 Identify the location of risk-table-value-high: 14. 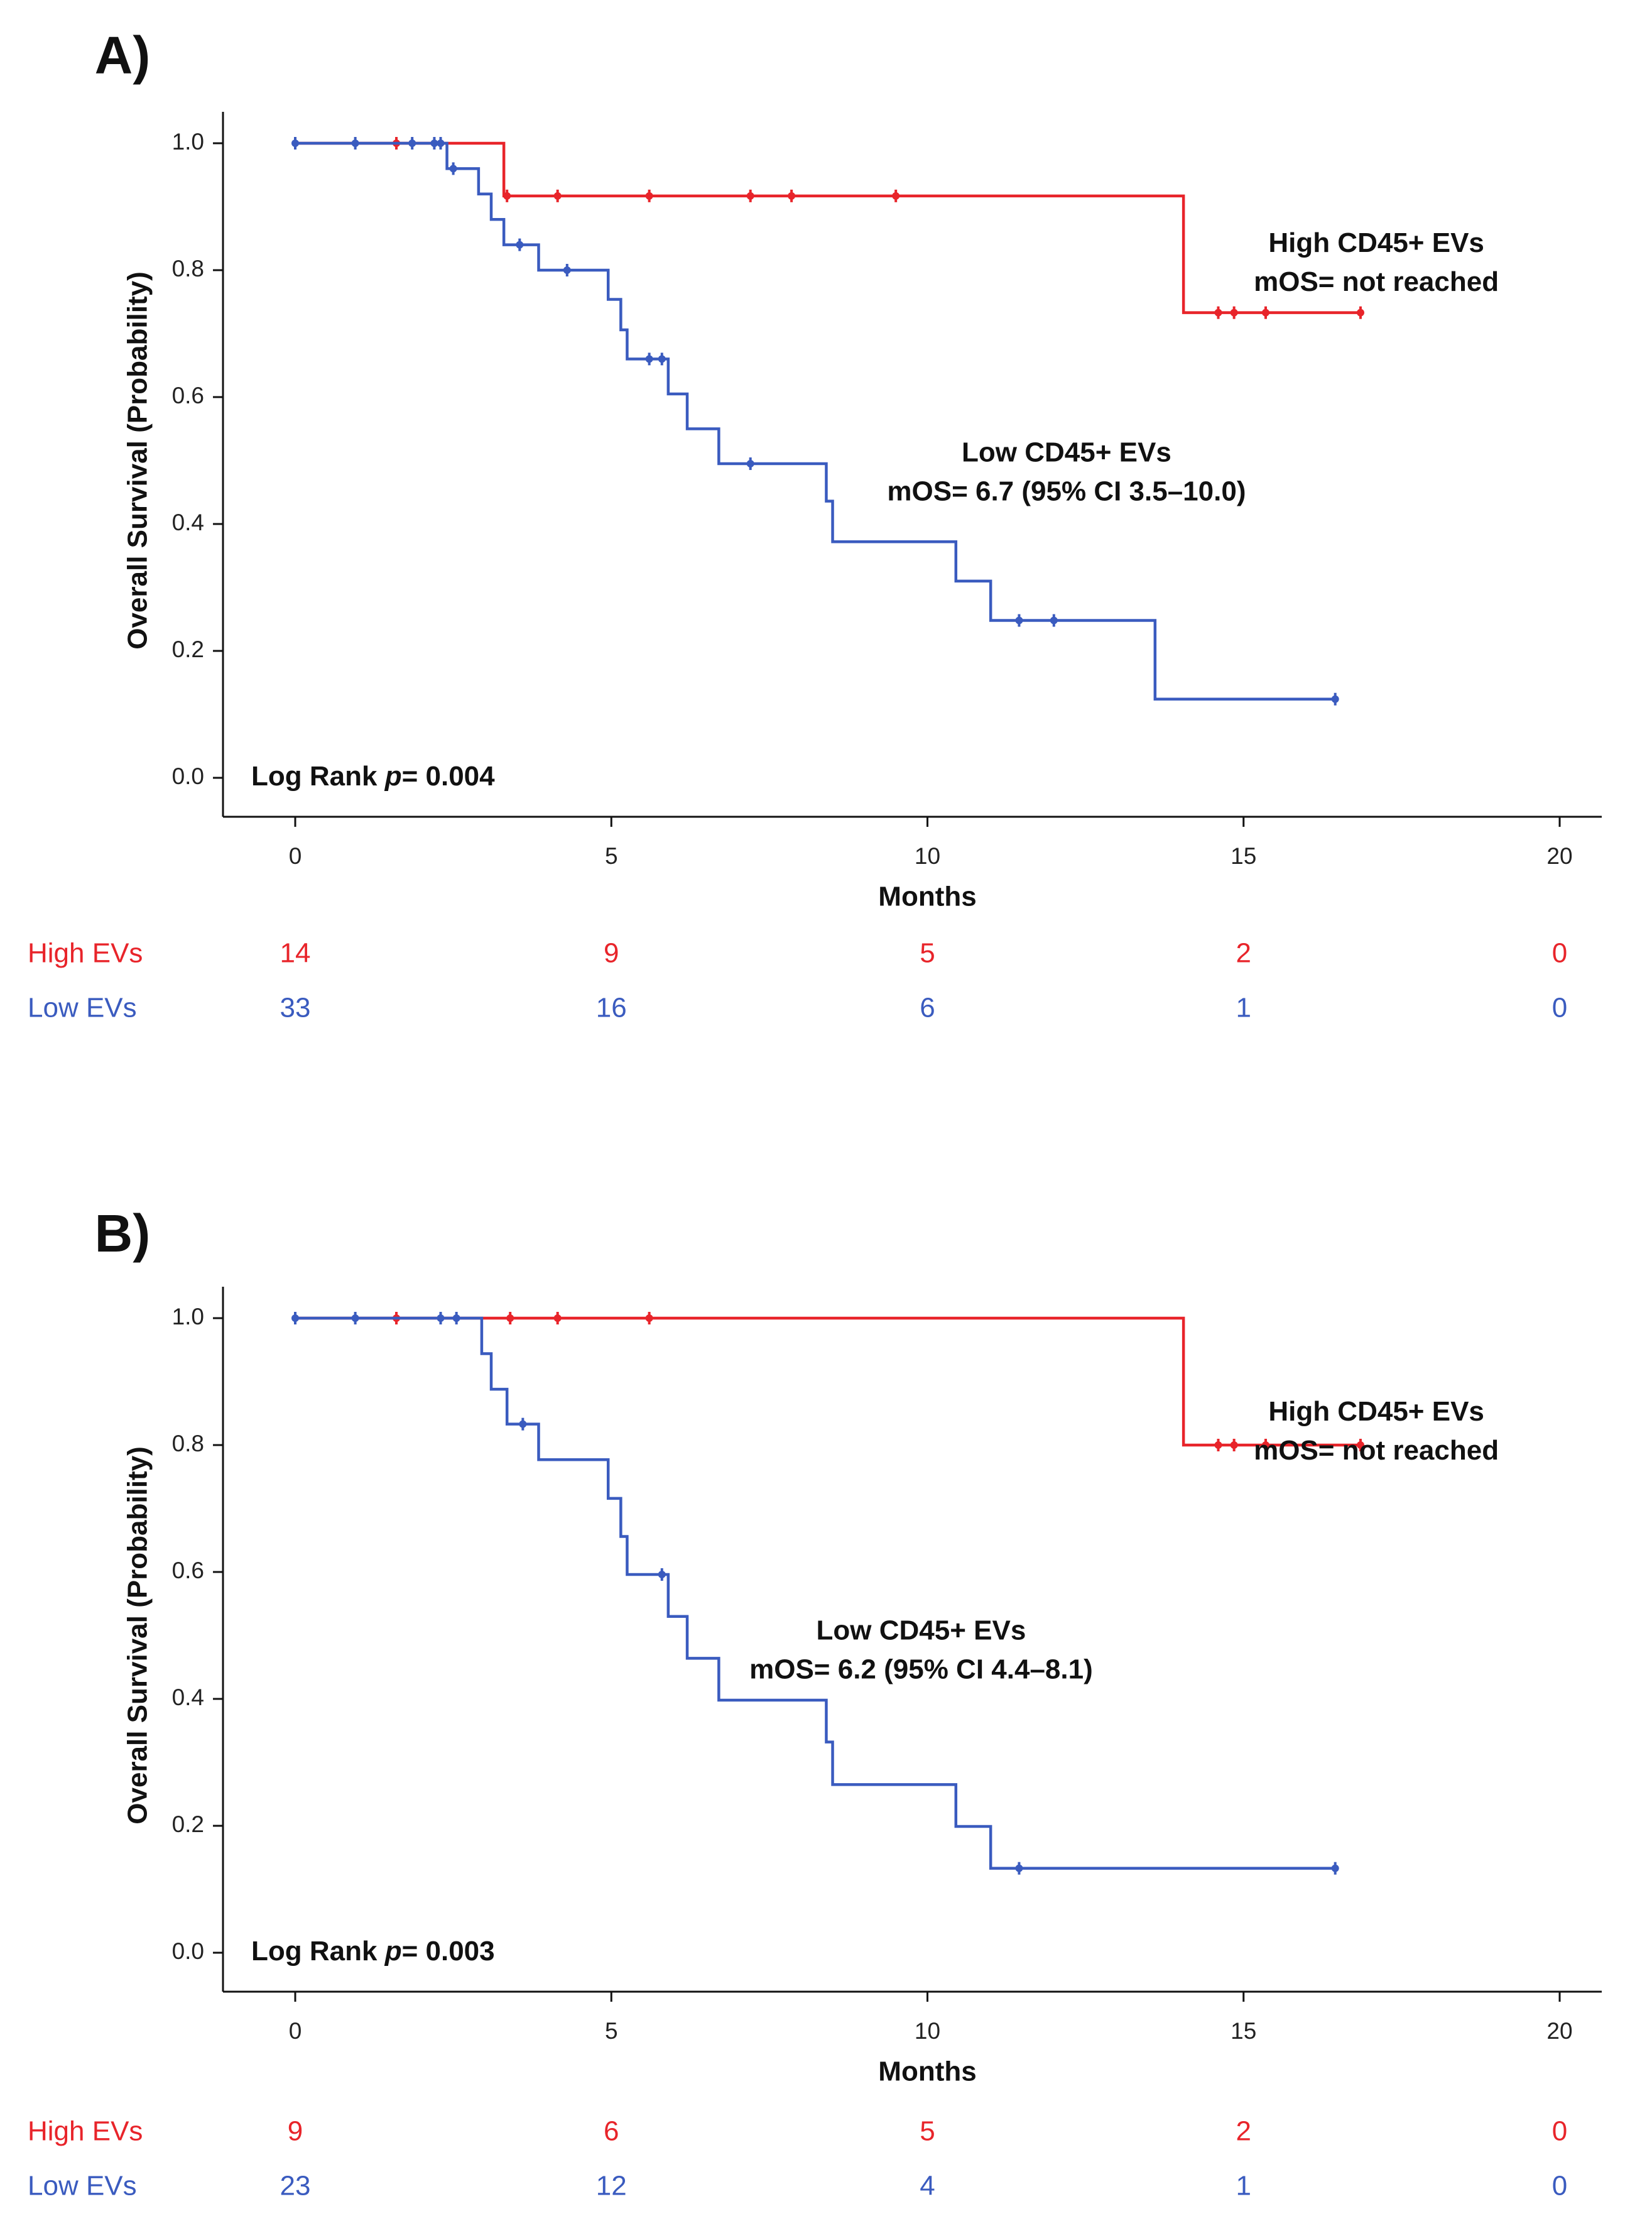
(295, 953).